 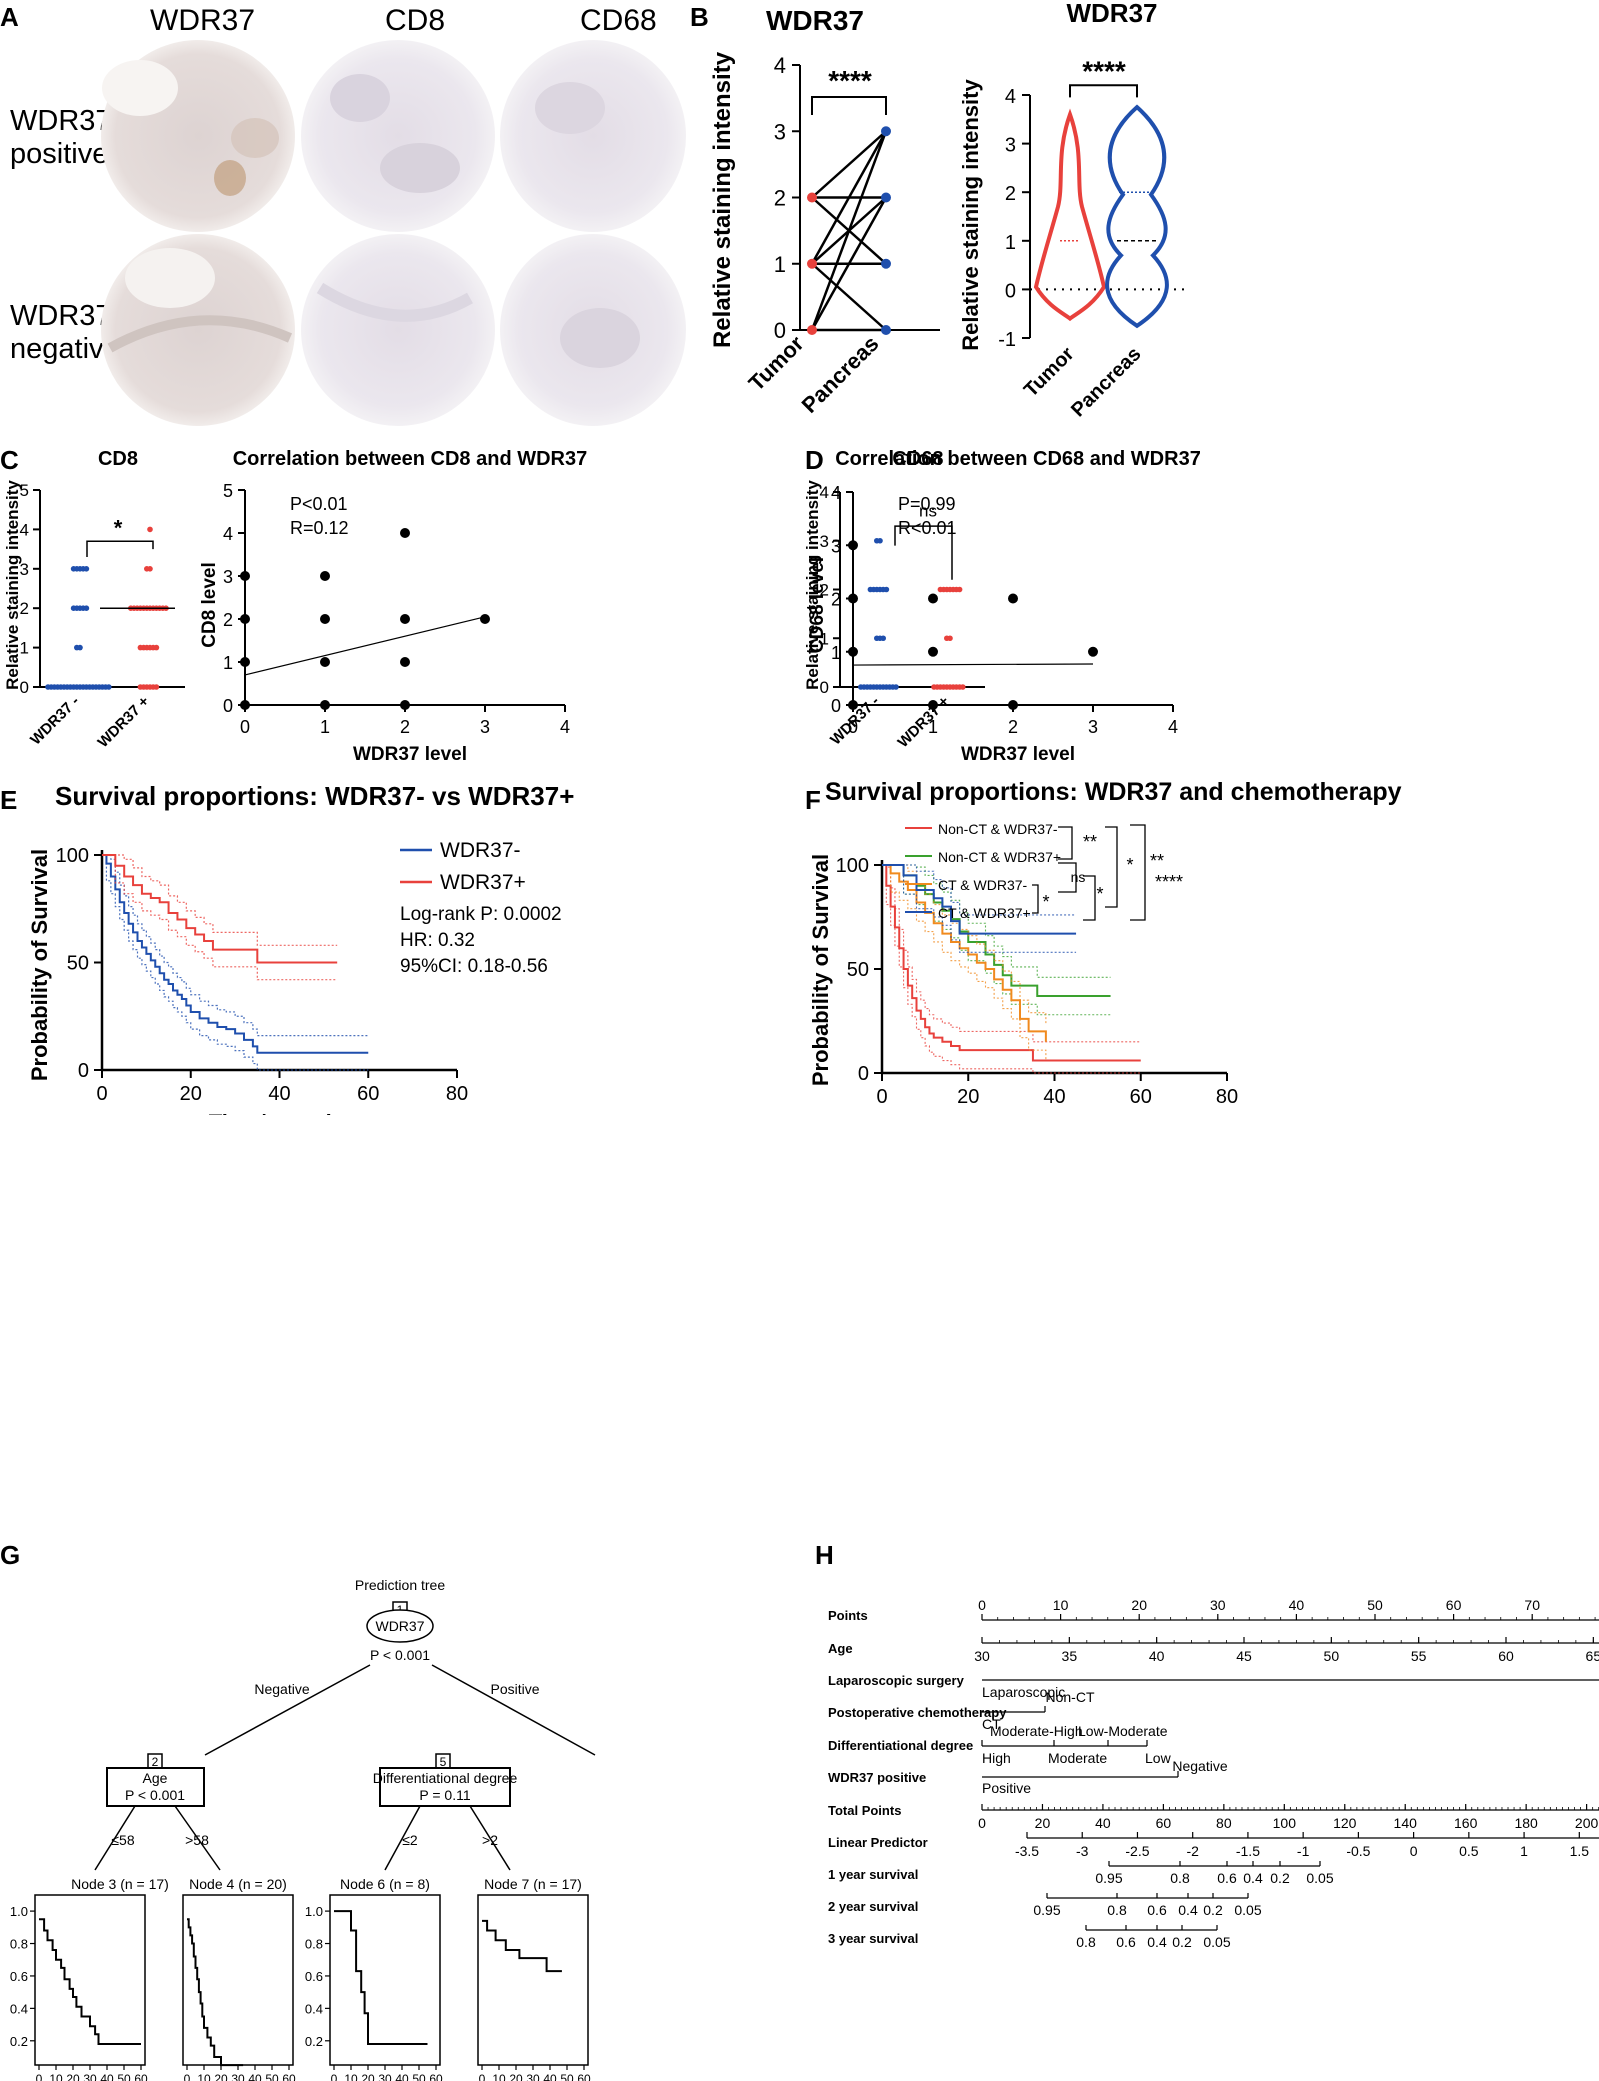 What do you see at coordinates (197, 1838) in the screenshot?
I see `tree-edge` at bounding box center [197, 1838].